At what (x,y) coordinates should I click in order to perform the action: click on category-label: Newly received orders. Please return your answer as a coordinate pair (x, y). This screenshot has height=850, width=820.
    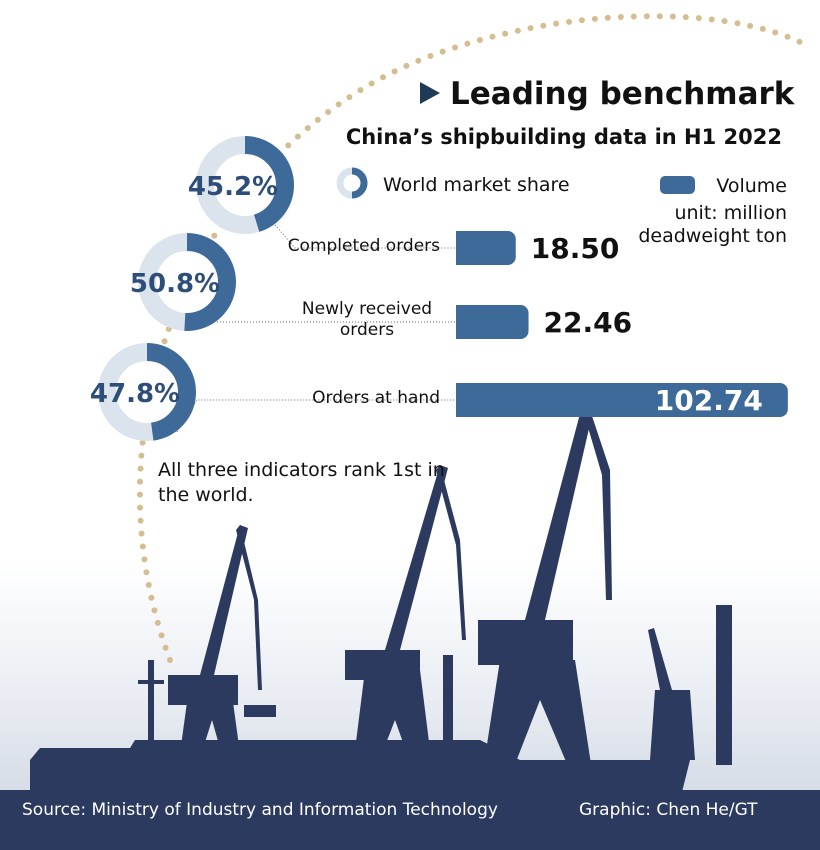
    Looking at the image, I should click on (367, 319).